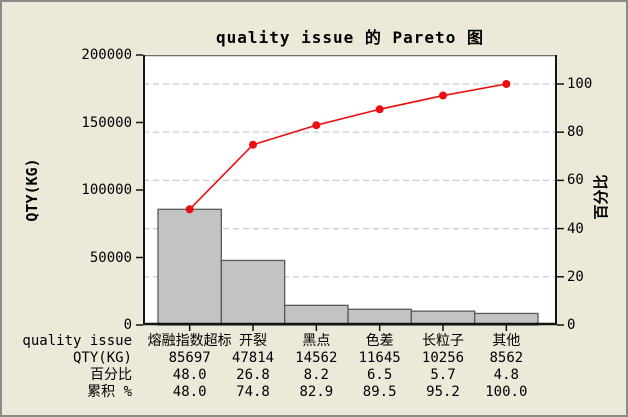  I want to click on right-axis-title: 百分比, so click(601, 197).